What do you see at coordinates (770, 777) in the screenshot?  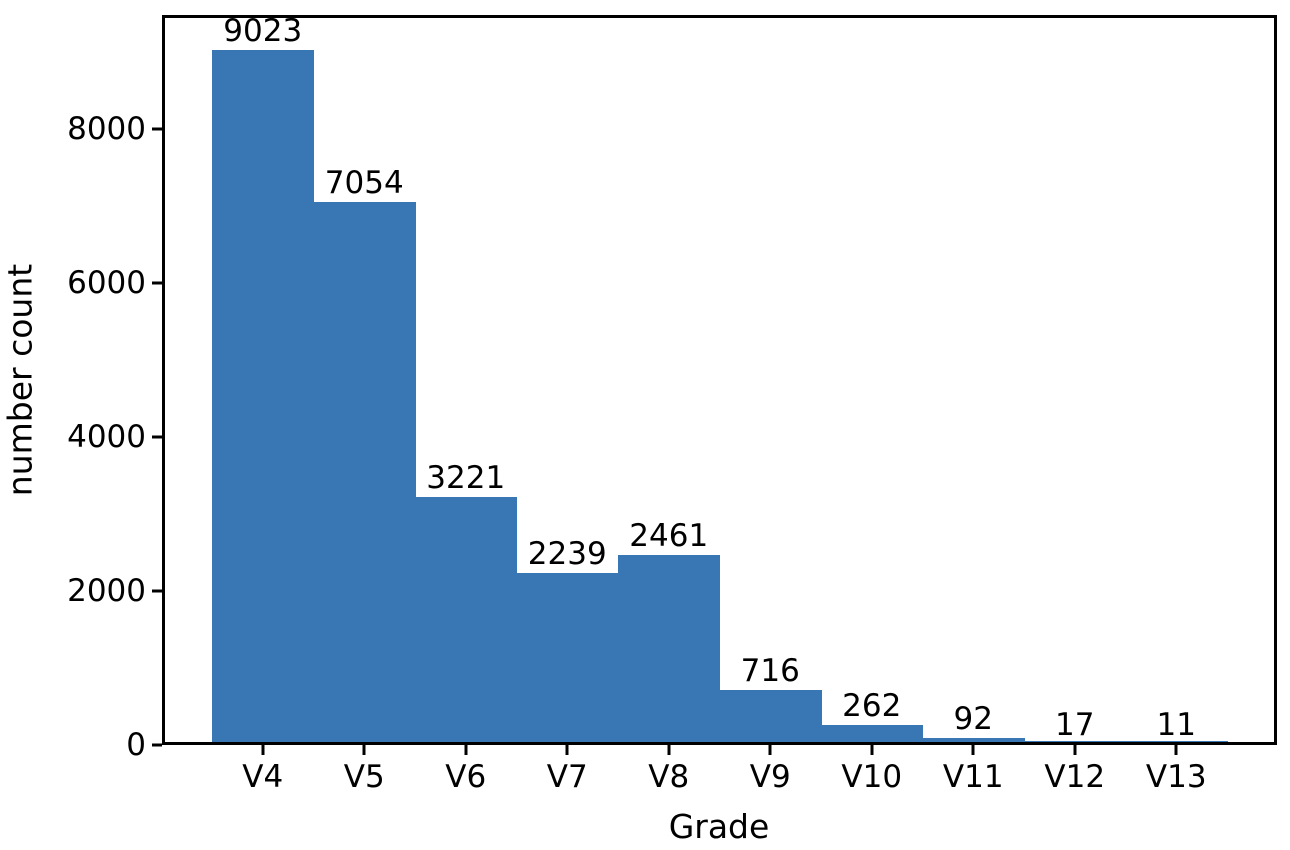 I see `x-tick-label: V9` at bounding box center [770, 777].